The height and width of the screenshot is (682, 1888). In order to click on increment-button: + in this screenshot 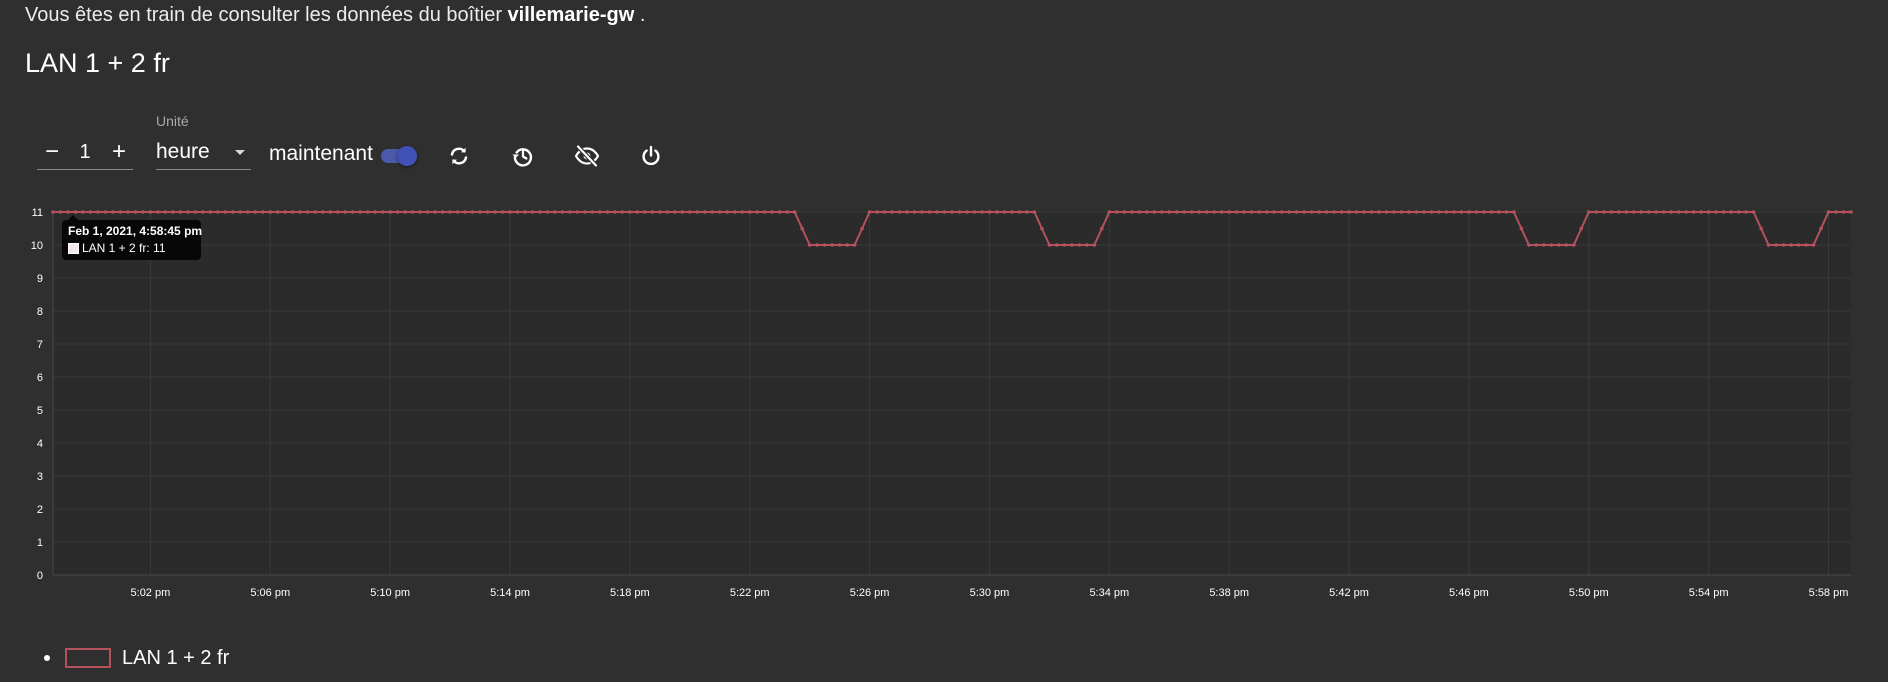, I will do `click(118, 151)`.